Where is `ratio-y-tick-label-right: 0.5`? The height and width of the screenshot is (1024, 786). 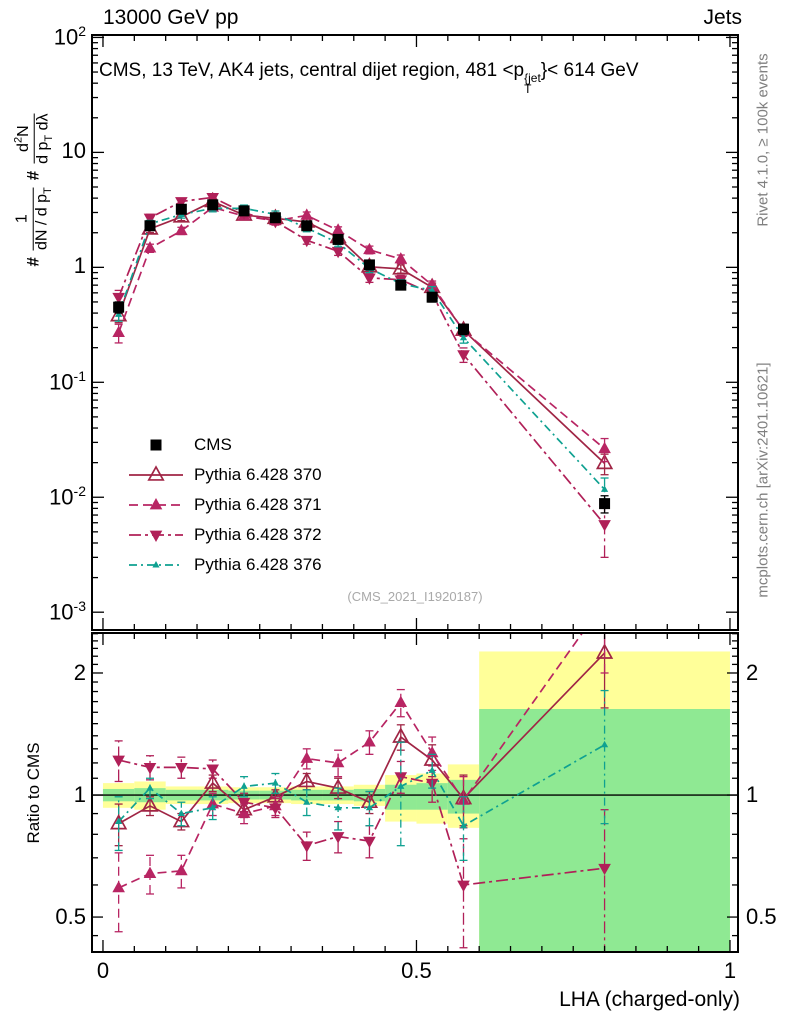
ratio-y-tick-label-right: 0.5 is located at coordinates (761, 917).